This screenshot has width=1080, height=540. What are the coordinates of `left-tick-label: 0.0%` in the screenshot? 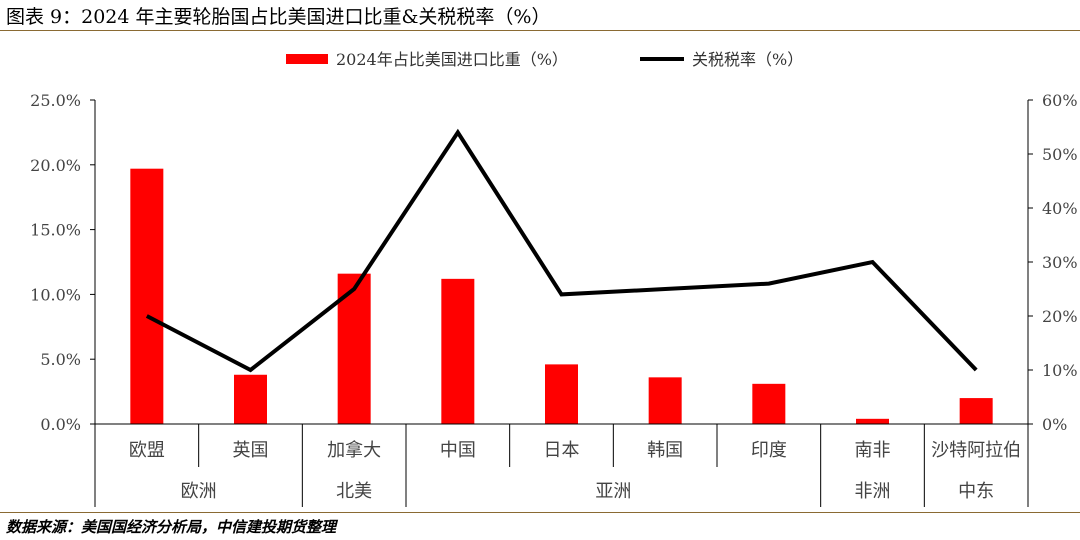 It's located at (60, 424).